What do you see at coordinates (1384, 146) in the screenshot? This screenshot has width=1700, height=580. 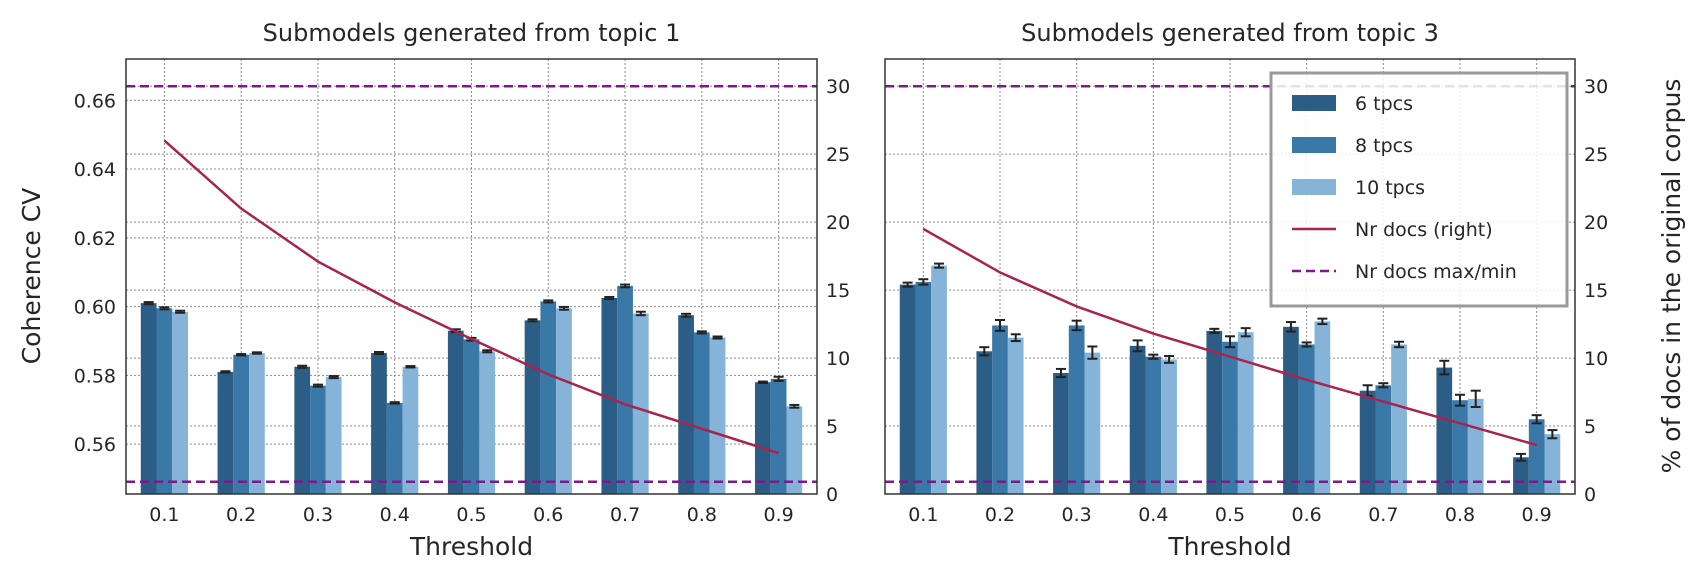 I see `legend-label: 8 tpcs` at bounding box center [1384, 146].